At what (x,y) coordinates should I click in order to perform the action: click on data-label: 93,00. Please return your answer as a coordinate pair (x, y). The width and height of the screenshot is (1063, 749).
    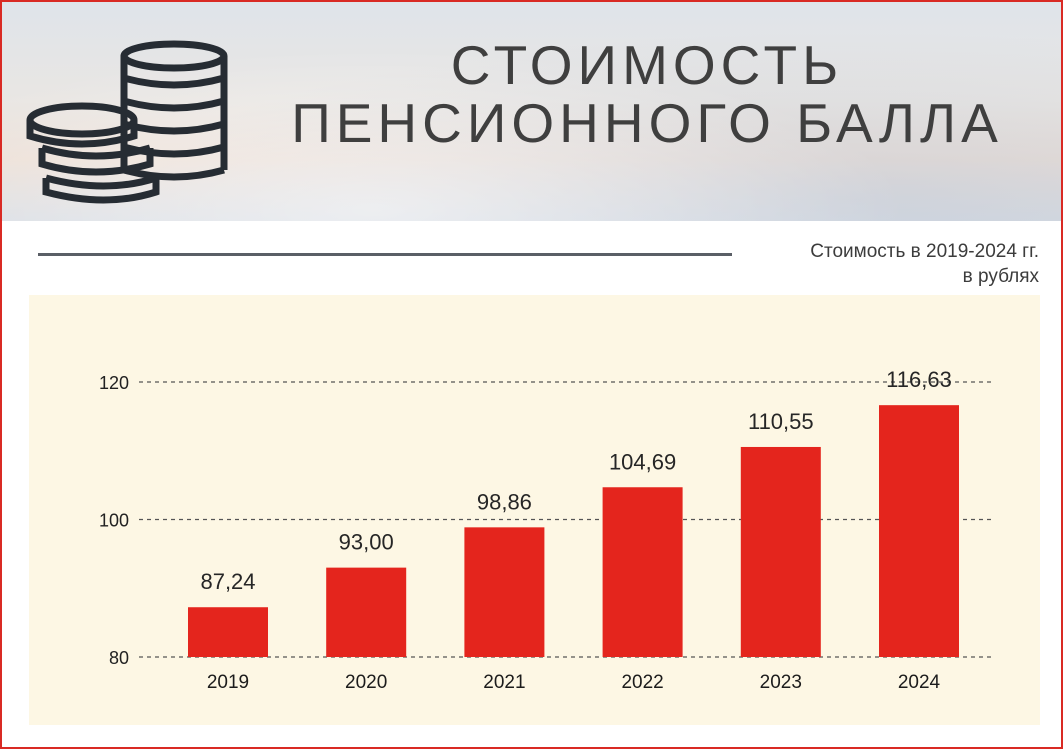
    Looking at the image, I should click on (366, 542).